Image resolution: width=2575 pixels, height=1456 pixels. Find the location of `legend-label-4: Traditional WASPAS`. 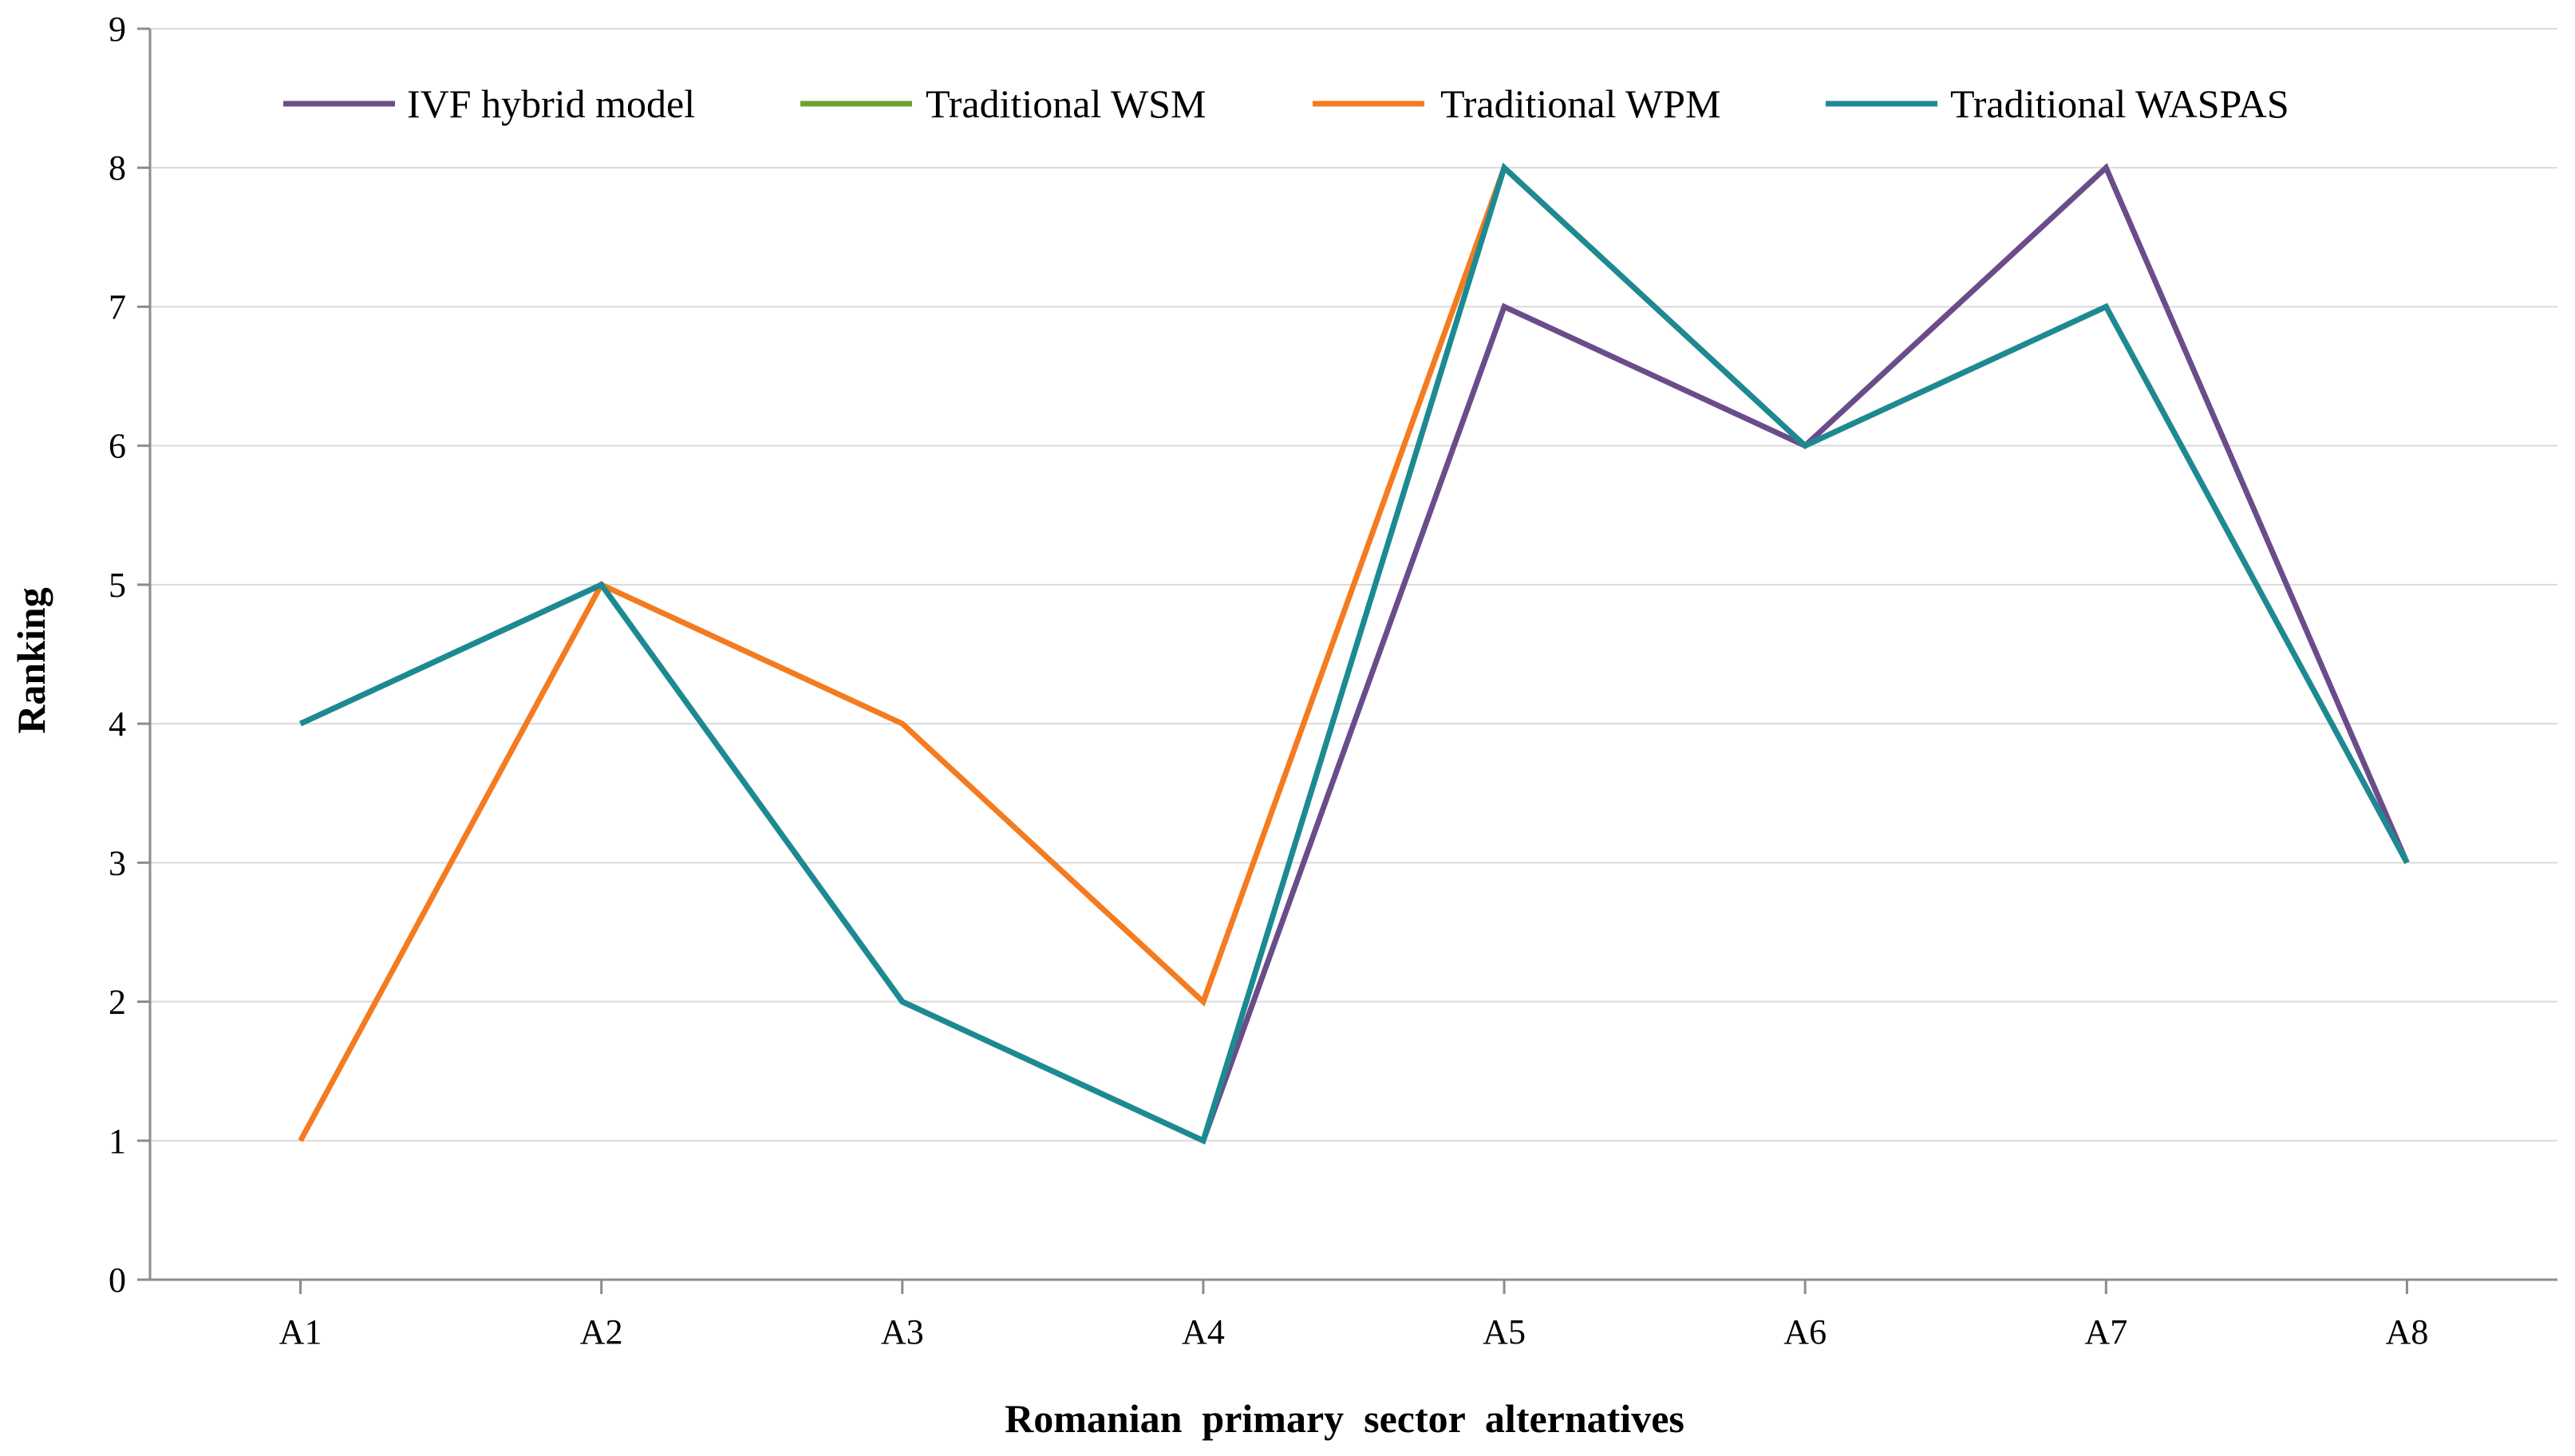

legend-label-4: Traditional WASPAS is located at coordinates (2119, 103).